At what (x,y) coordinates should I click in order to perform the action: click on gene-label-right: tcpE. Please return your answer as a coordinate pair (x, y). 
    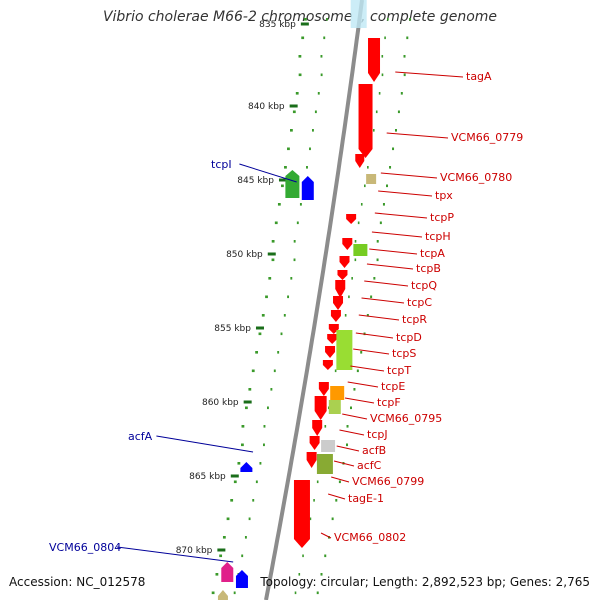
    Looking at the image, I should click on (393, 386).